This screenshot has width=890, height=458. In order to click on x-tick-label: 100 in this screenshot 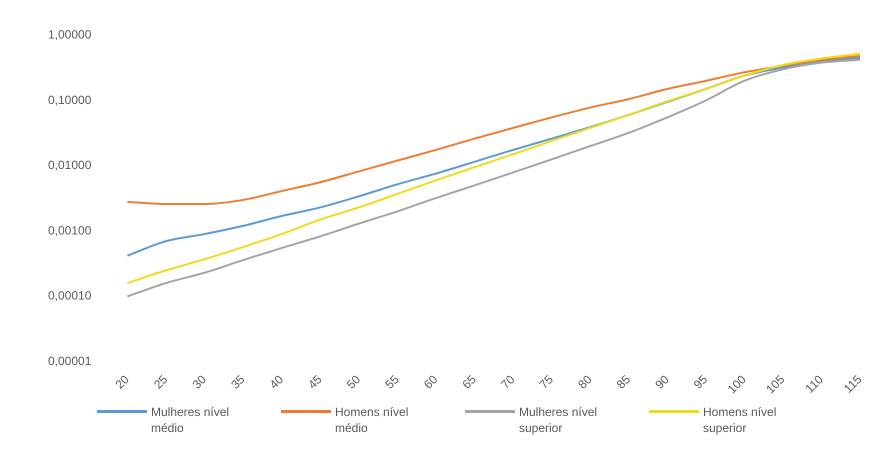, I will do `click(737, 384)`.